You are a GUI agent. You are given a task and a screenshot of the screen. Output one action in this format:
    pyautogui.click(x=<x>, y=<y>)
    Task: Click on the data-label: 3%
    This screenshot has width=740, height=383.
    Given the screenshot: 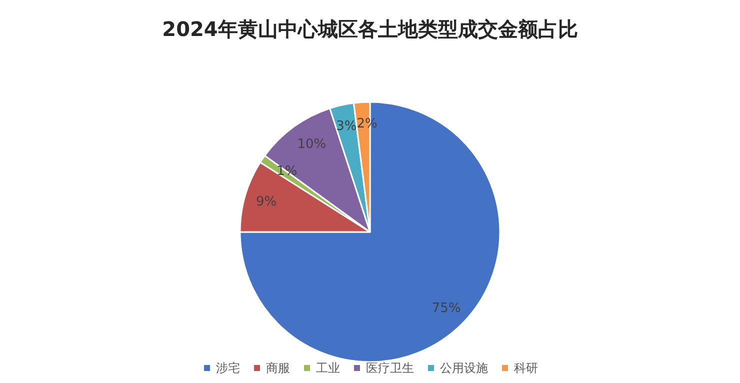 What is the action you would take?
    pyautogui.click(x=346, y=126)
    